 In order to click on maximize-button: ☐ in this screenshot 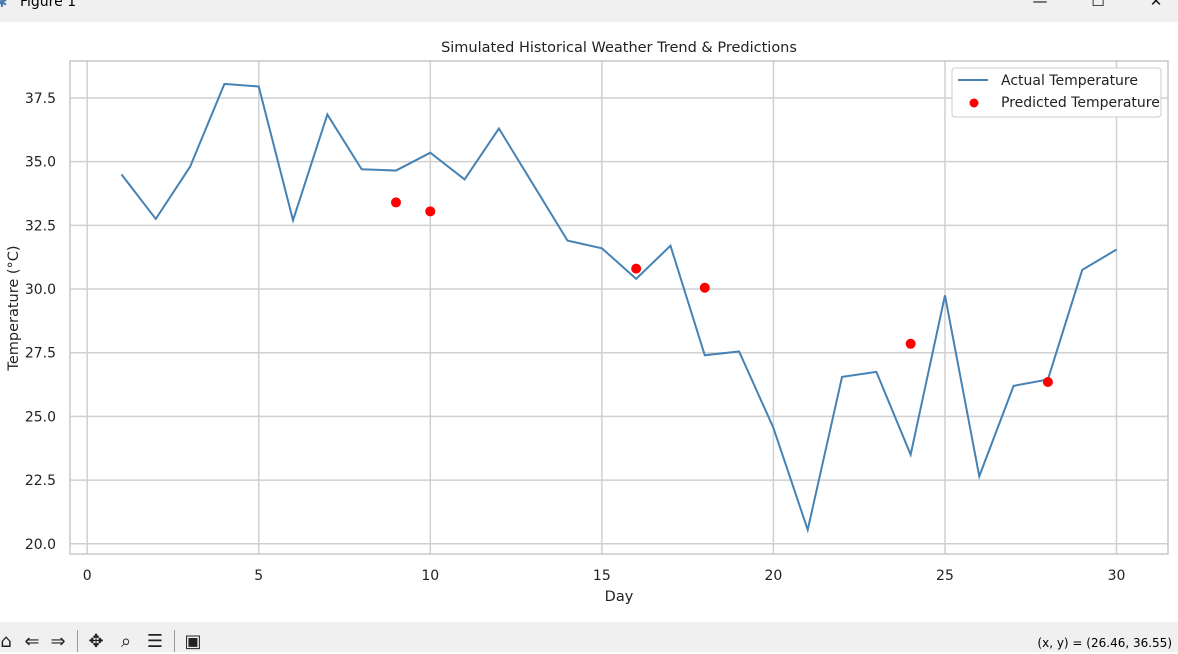, I will do `click(1098, 5)`.